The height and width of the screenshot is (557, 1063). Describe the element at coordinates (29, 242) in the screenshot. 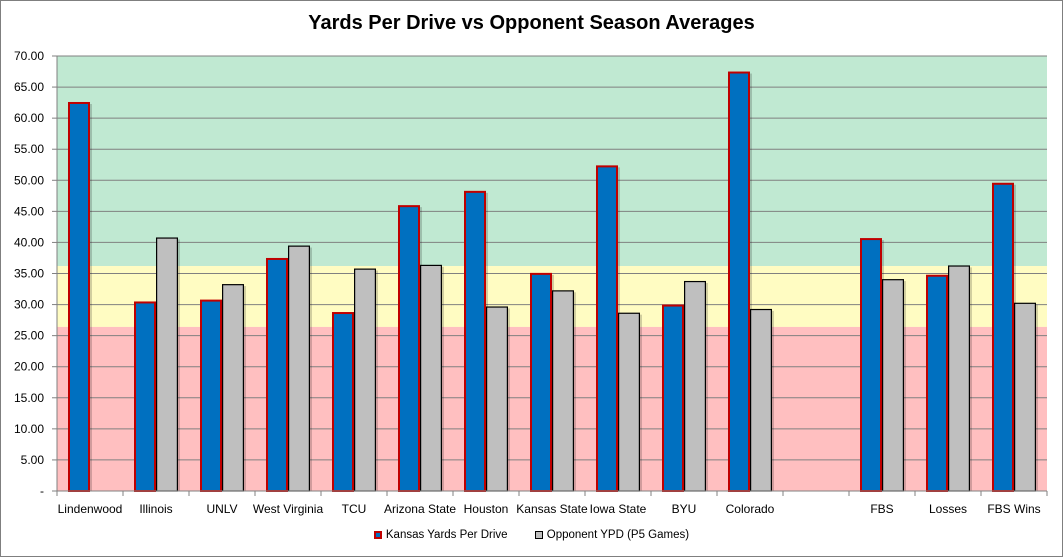

I see `y-tick-label: 40.00` at that location.